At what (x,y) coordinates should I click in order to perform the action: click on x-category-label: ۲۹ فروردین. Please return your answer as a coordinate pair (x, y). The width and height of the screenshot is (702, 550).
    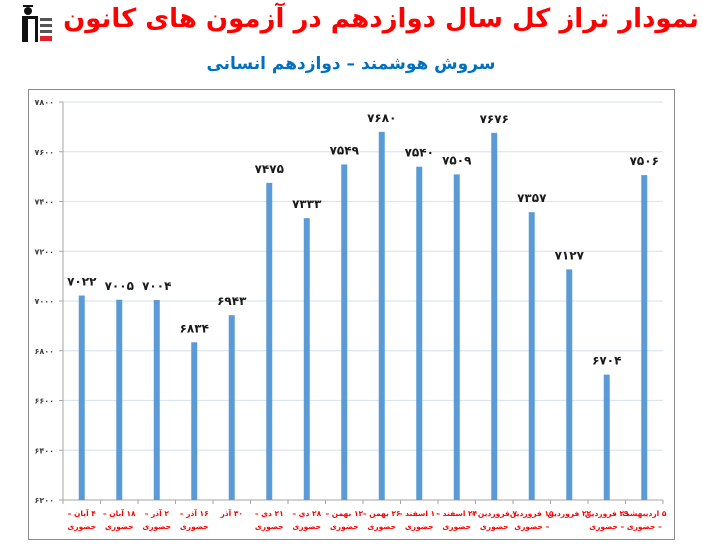
    Looking at the image, I should click on (607, 513).